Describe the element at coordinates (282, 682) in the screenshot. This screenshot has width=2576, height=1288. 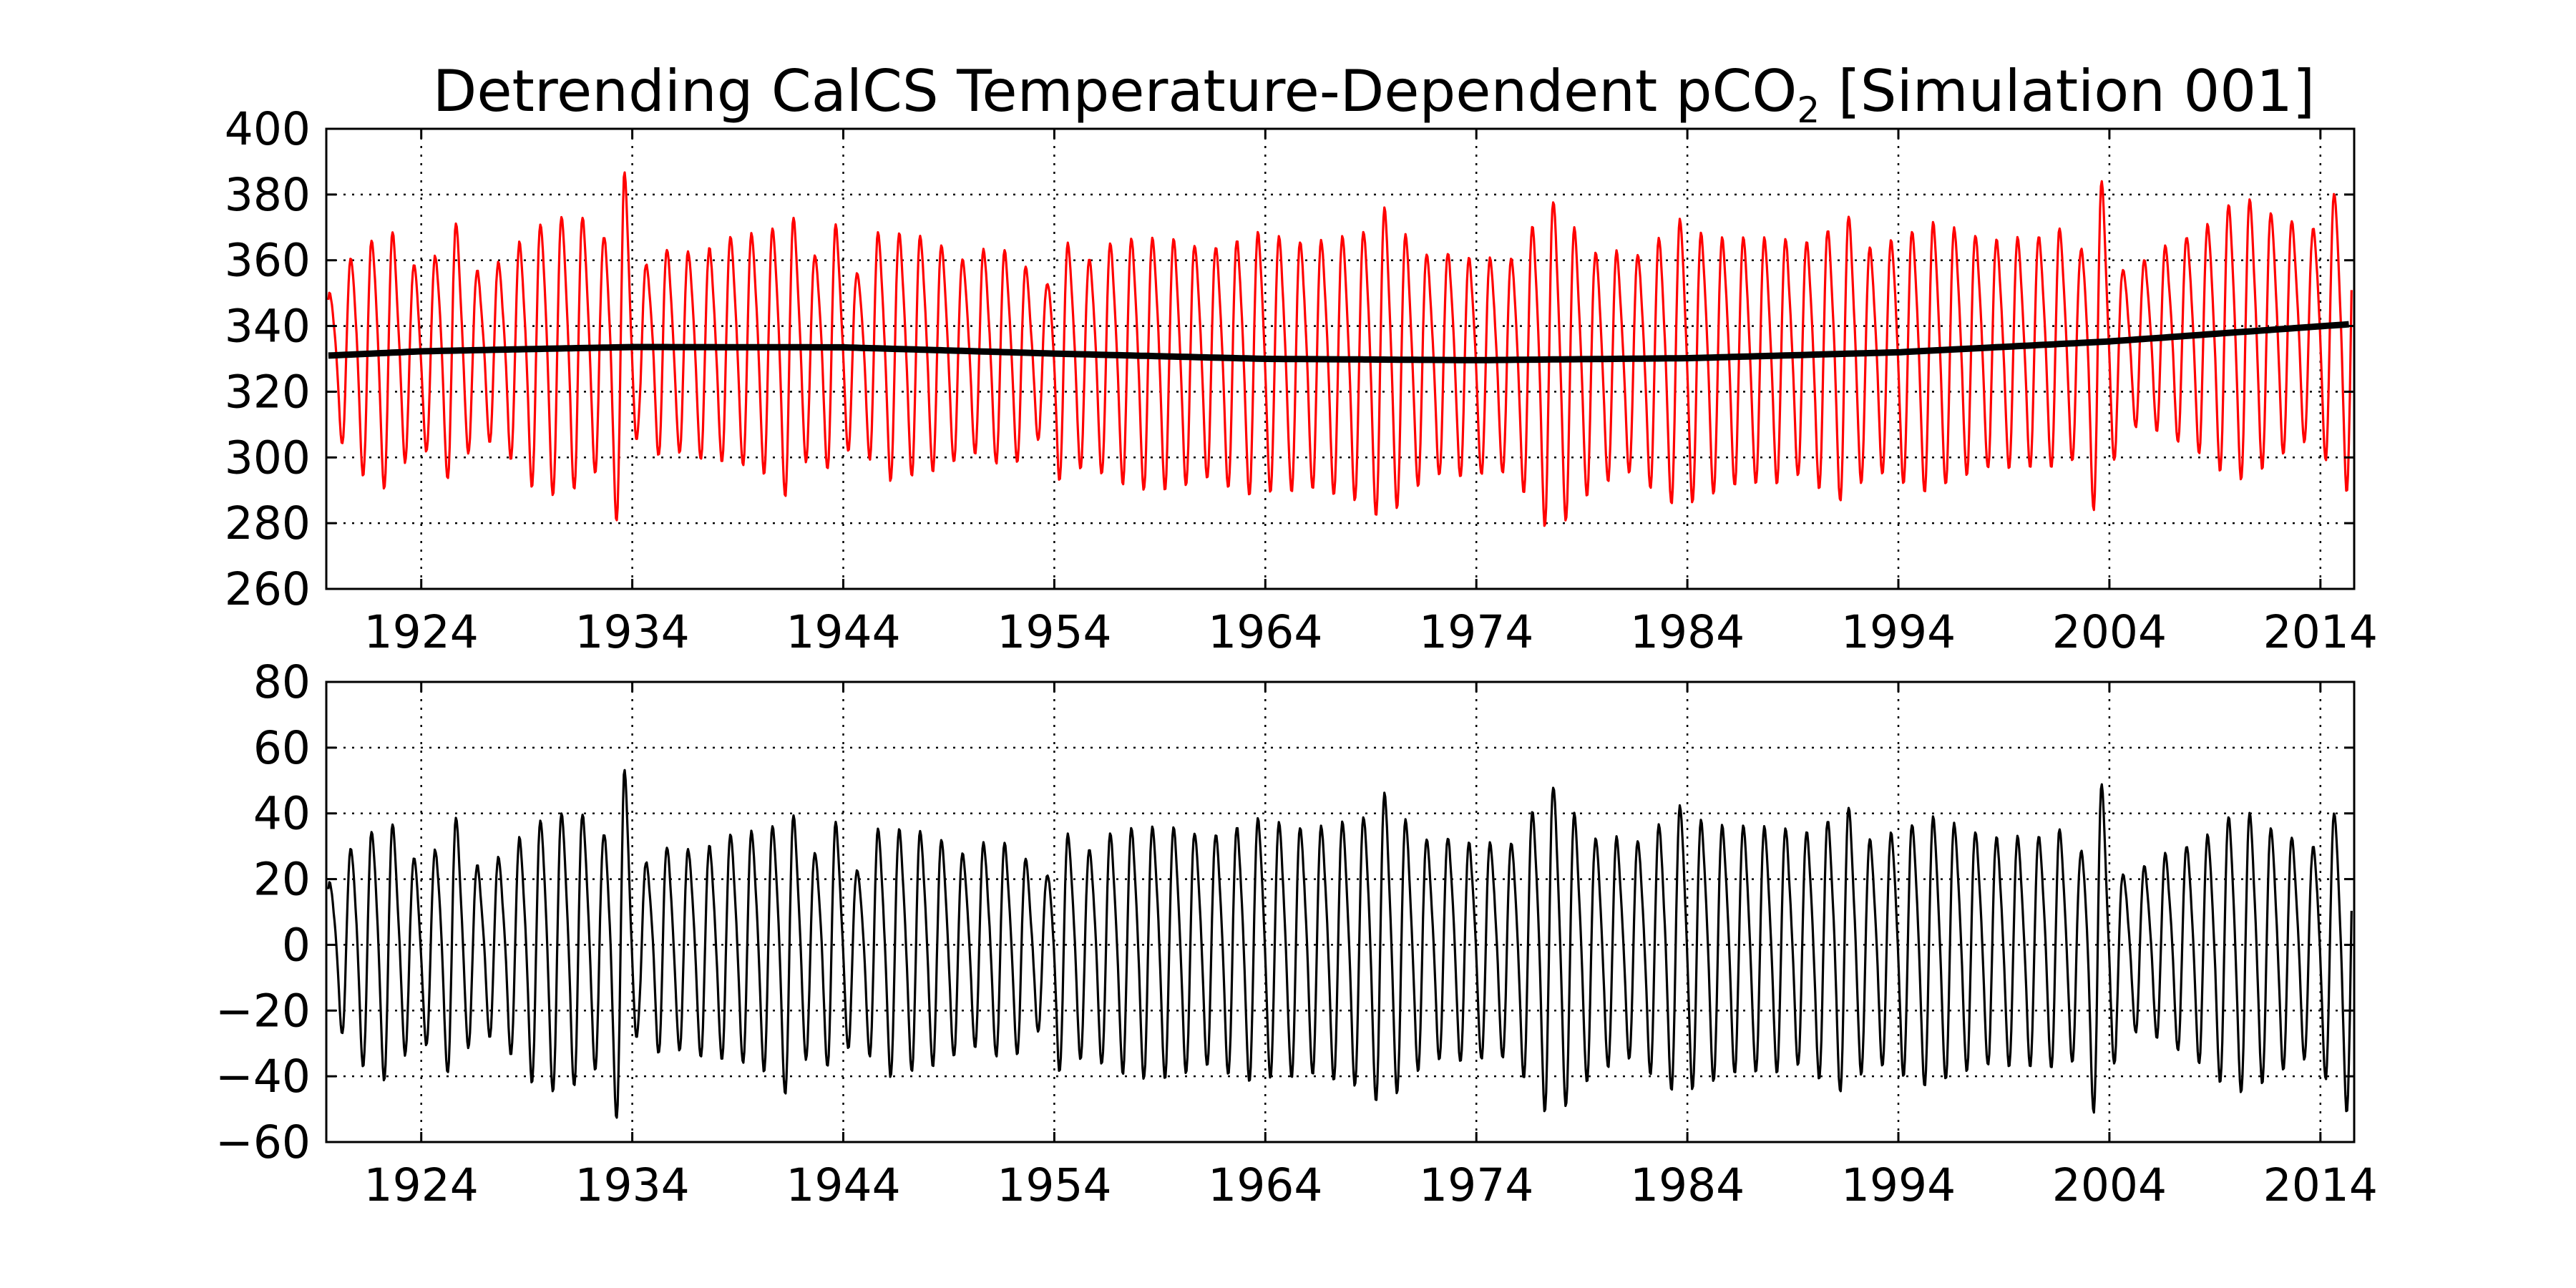
I see `bottom-y-tick-label: 80` at that location.